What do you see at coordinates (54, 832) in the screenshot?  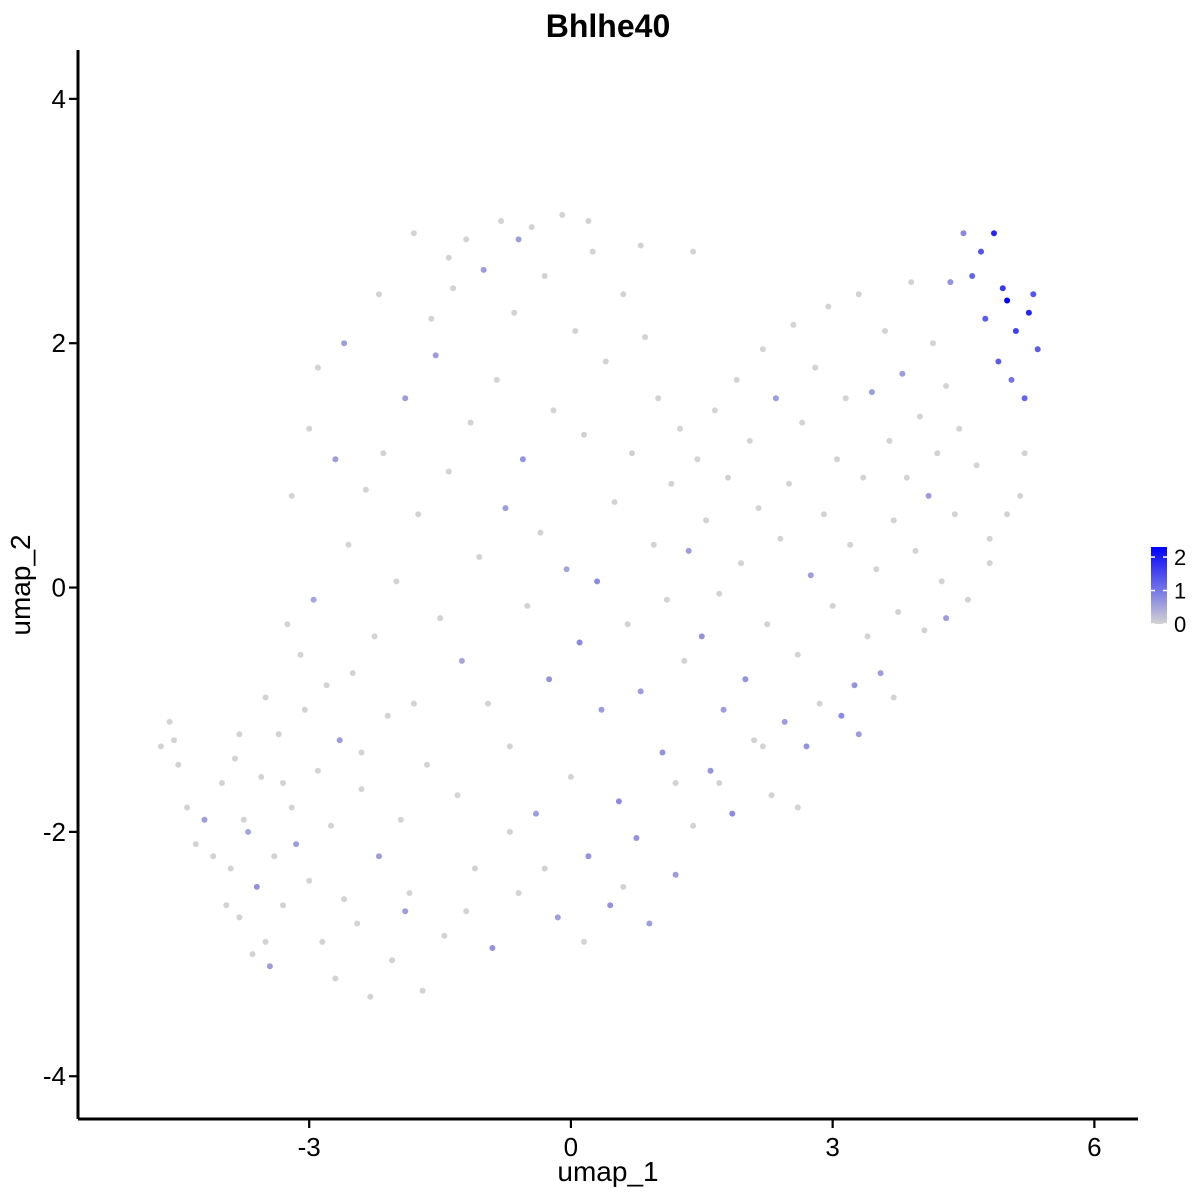 I see `y-tick-label: -2` at bounding box center [54, 832].